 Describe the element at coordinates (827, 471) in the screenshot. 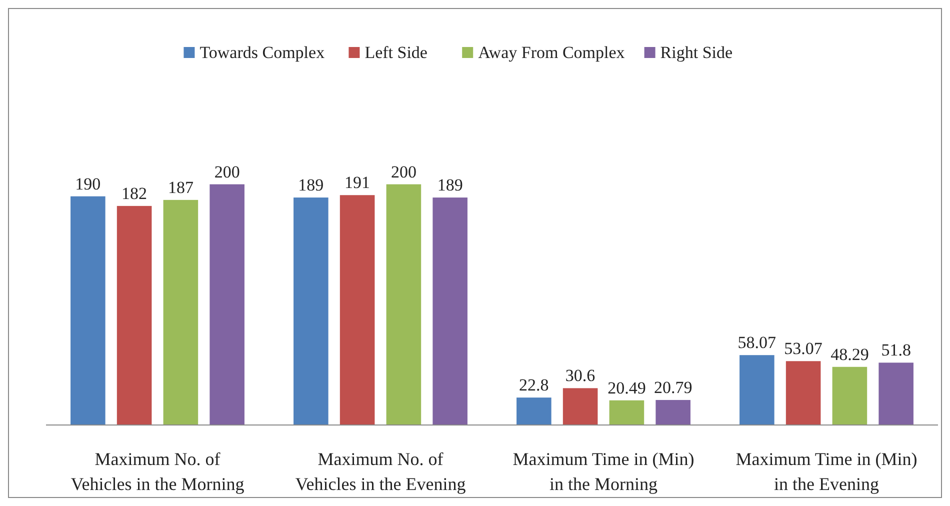

I see `x-tick-label: Maximum Time in (Min) in the Evening` at that location.